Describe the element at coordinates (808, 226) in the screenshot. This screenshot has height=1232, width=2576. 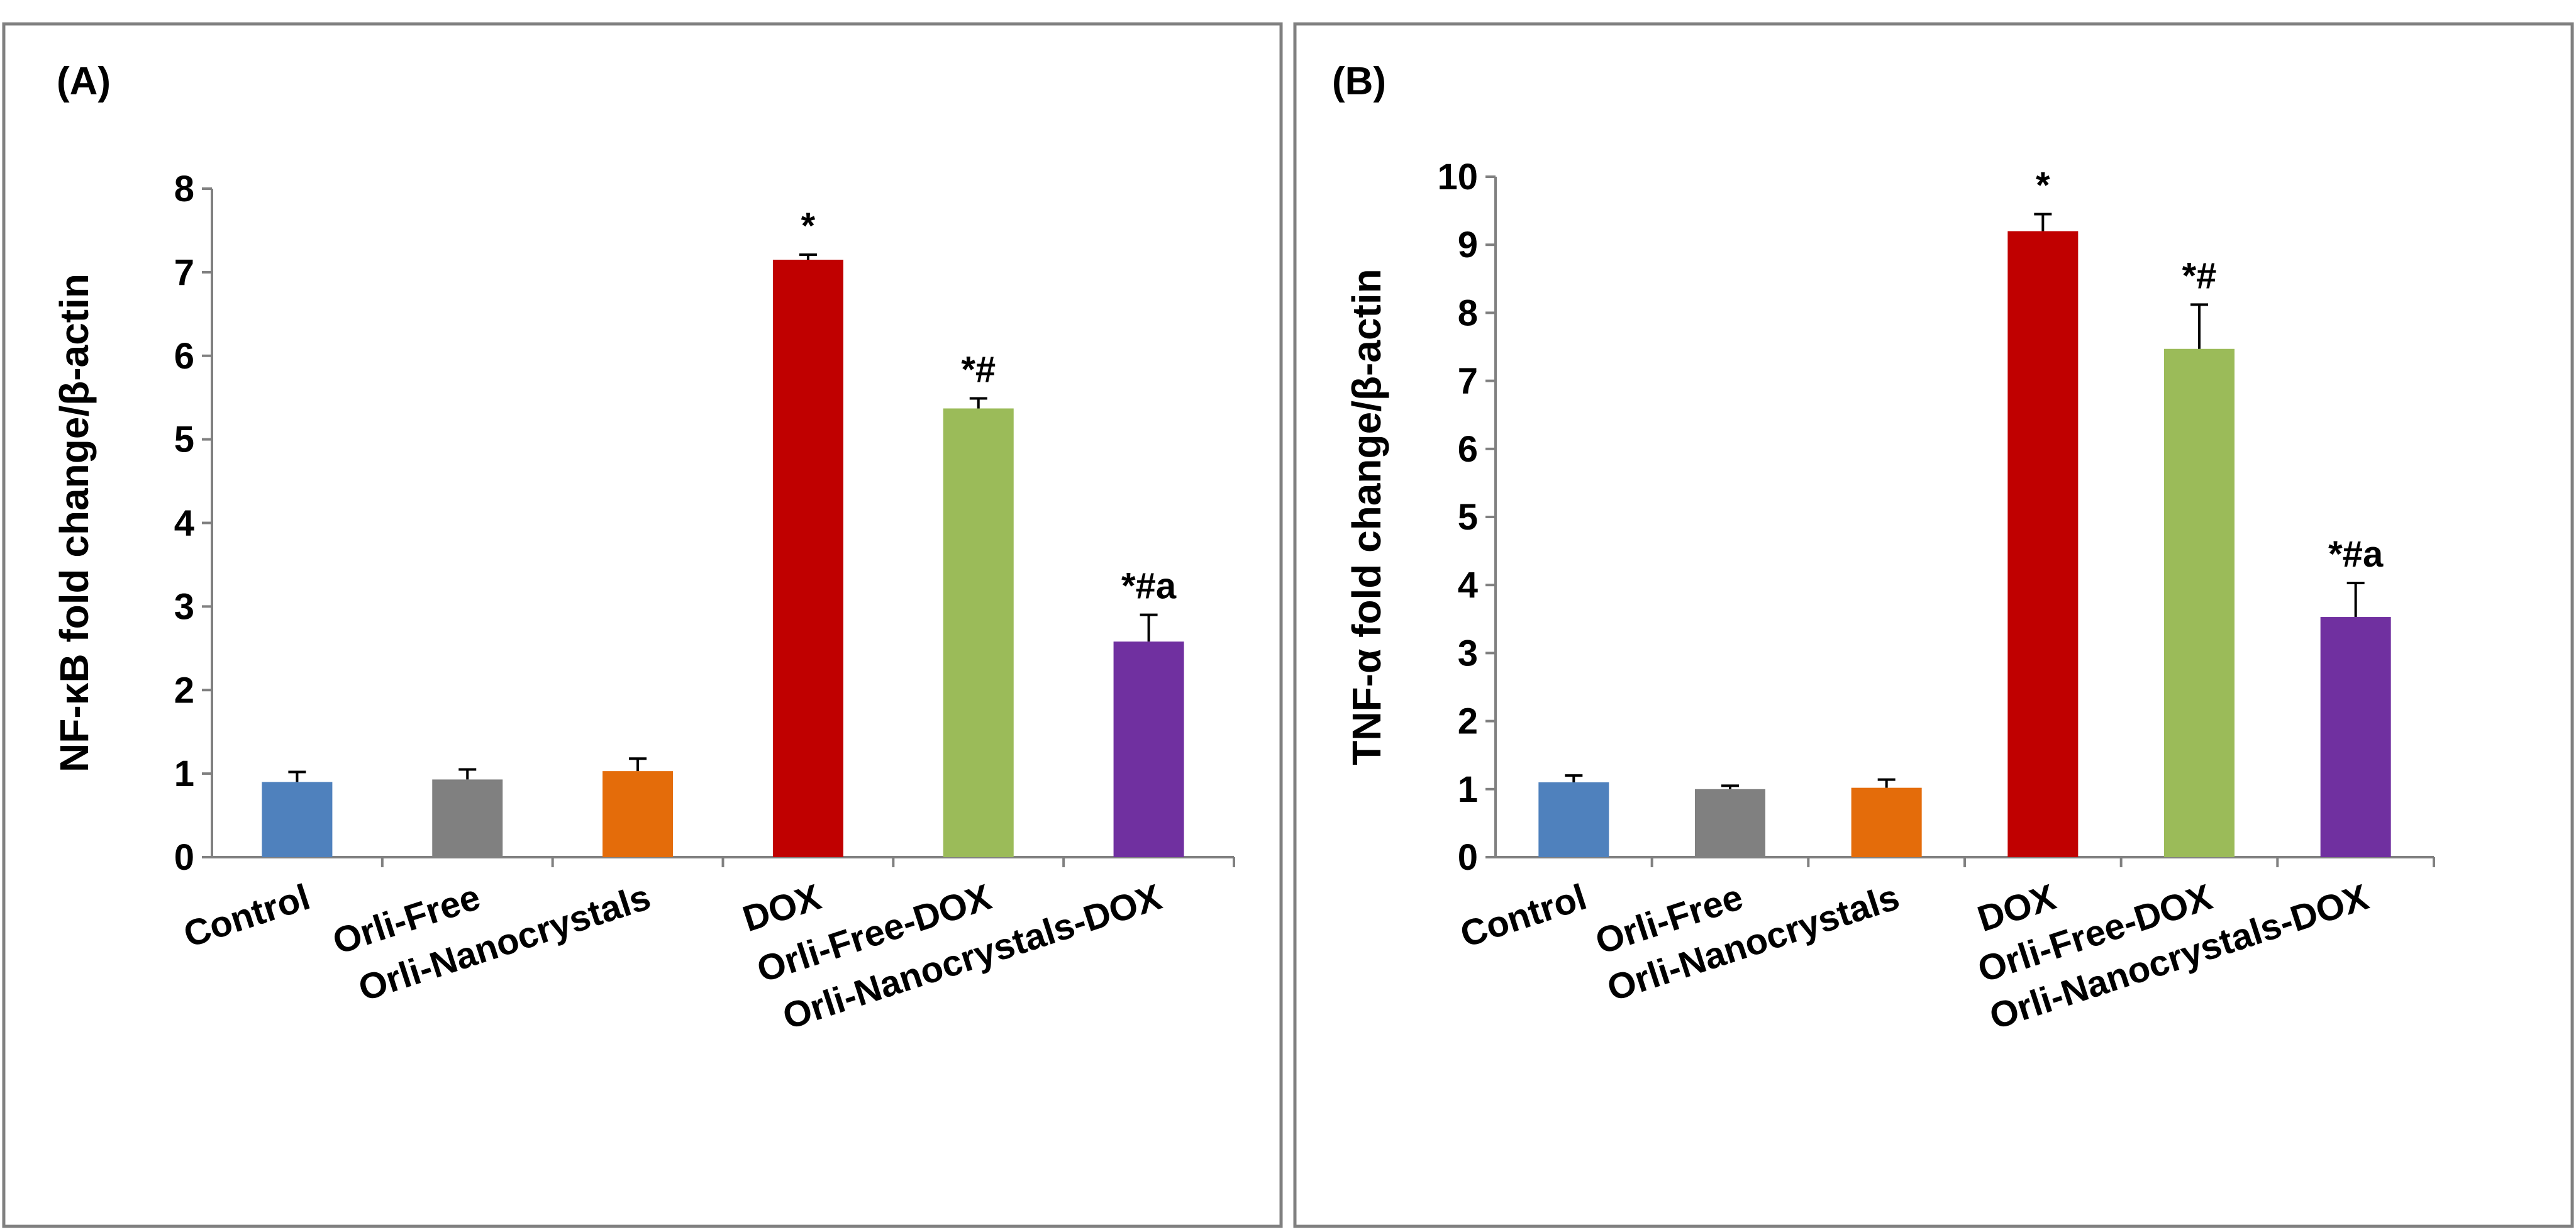
I see `panel-a-significance-label: *` at that location.